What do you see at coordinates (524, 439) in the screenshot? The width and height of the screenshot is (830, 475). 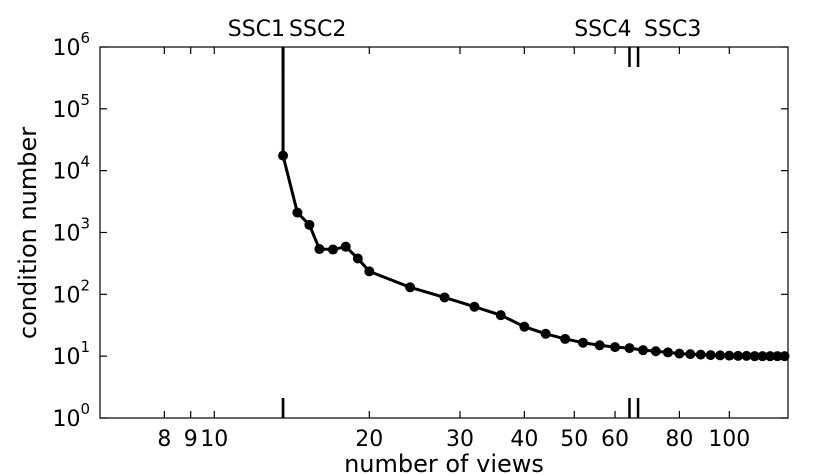 I see `x-tick-label: 40` at bounding box center [524, 439].